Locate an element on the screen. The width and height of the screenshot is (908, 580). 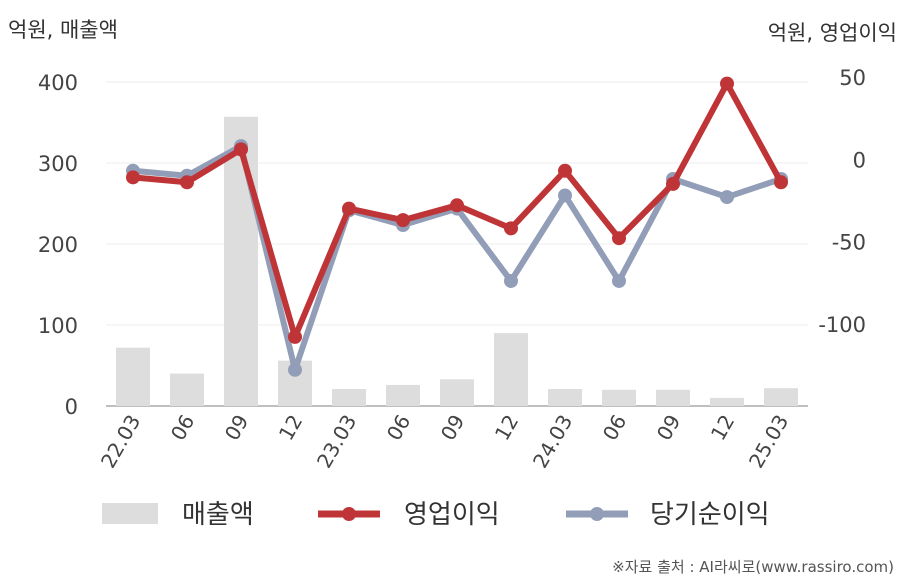
left-tick-label-2: 200 is located at coordinates (58, 245).